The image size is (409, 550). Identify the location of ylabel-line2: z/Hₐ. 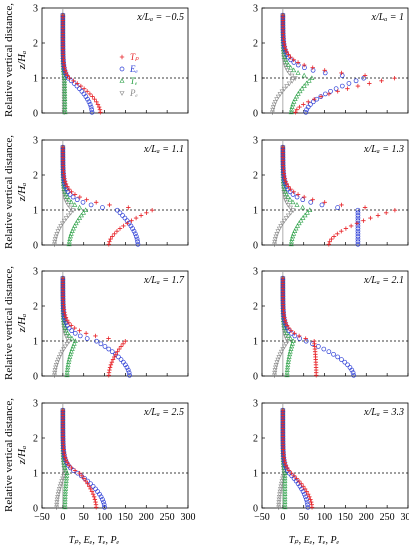
(22, 193).